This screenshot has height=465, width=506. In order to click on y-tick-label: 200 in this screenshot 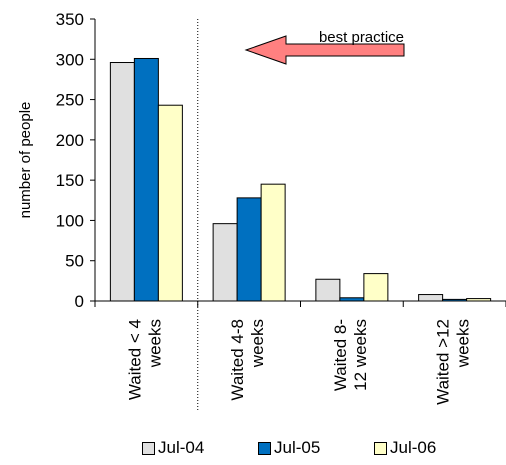, I will do `click(70, 140)`.